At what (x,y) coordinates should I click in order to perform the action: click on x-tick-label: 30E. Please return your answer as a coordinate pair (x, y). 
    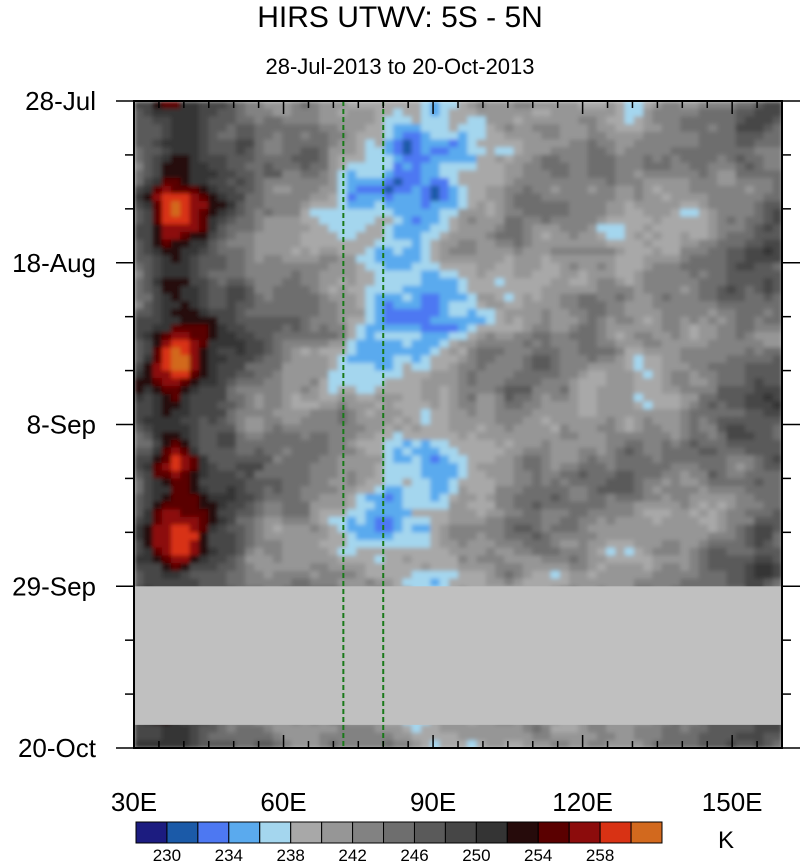
    Looking at the image, I should click on (134, 802).